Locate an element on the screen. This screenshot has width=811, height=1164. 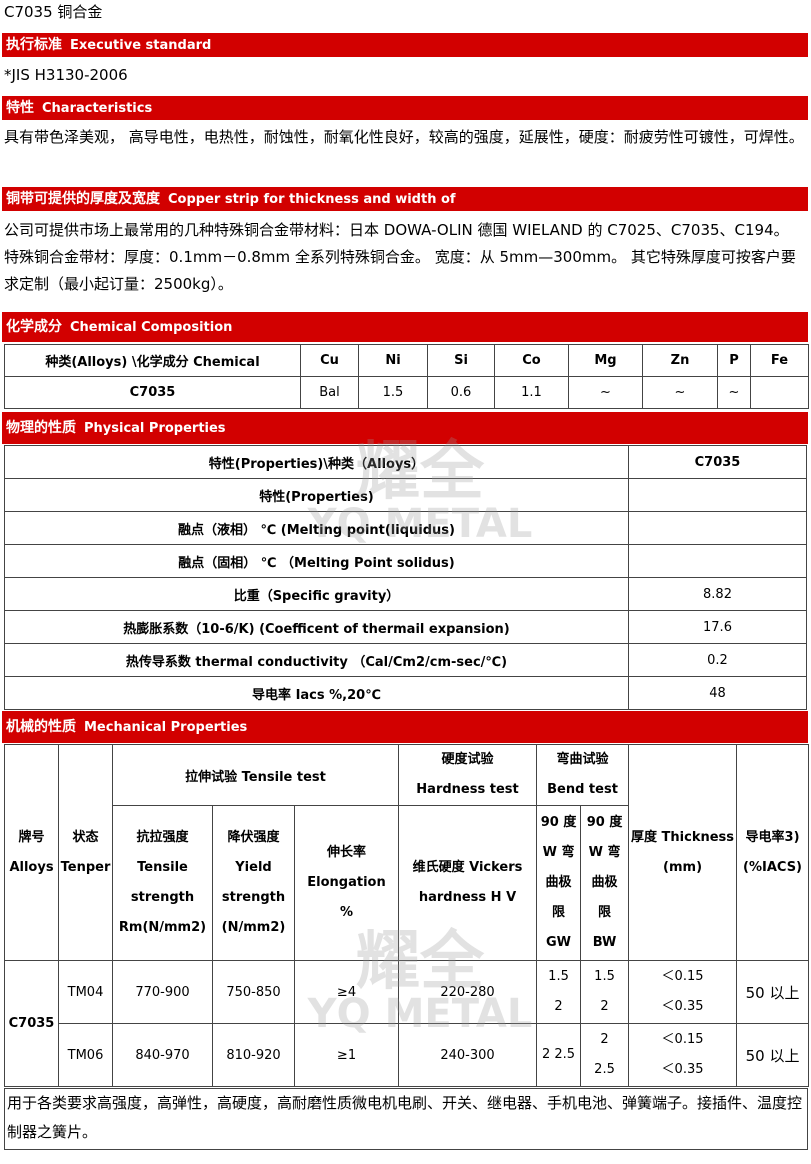
section-heading: 执行标准 Executive standard is located at coordinates (405, 45).